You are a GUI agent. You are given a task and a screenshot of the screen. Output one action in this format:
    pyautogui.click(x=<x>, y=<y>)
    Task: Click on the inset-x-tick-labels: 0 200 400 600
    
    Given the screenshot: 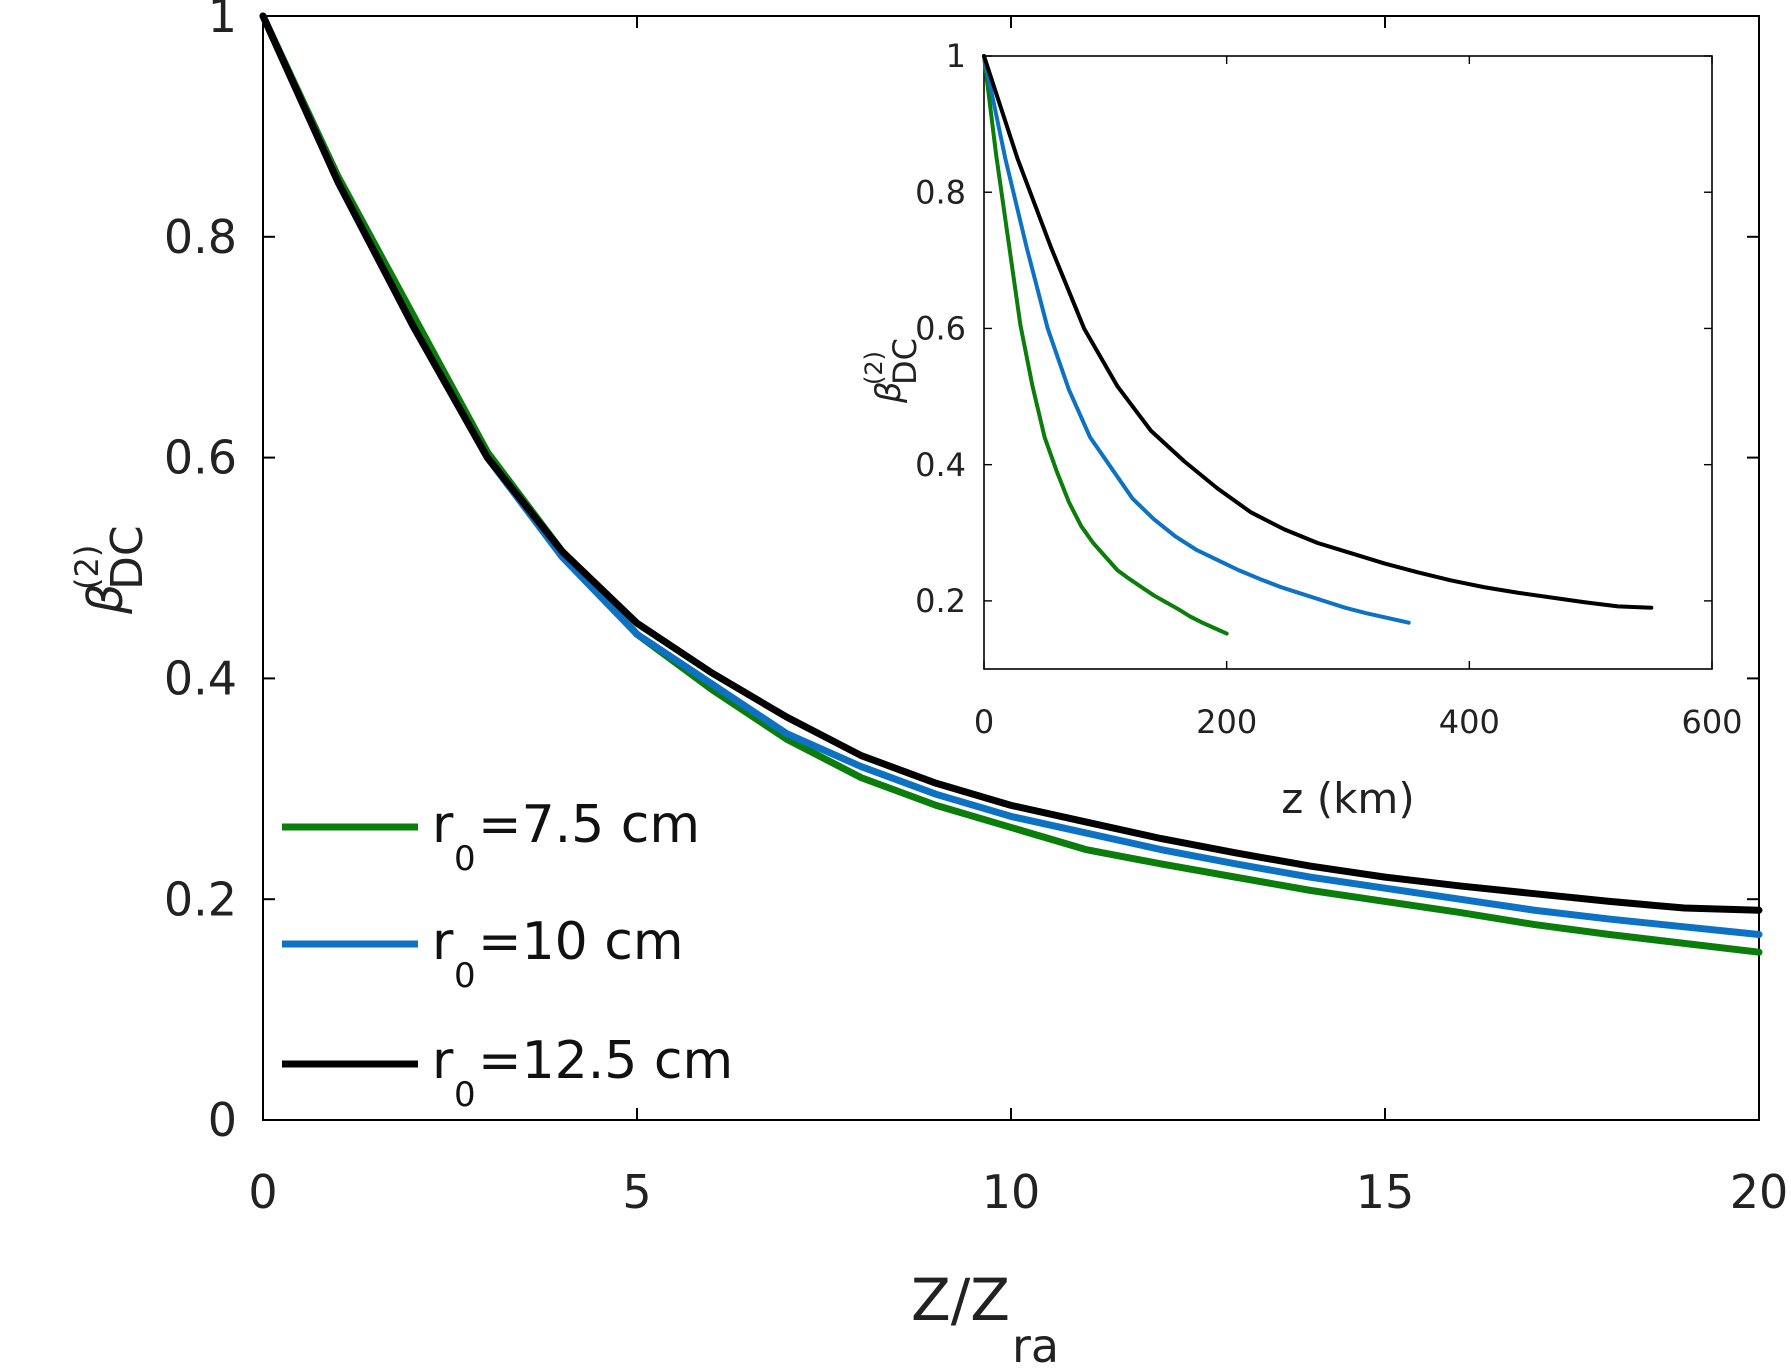 What is the action you would take?
    pyautogui.click(x=1358, y=722)
    